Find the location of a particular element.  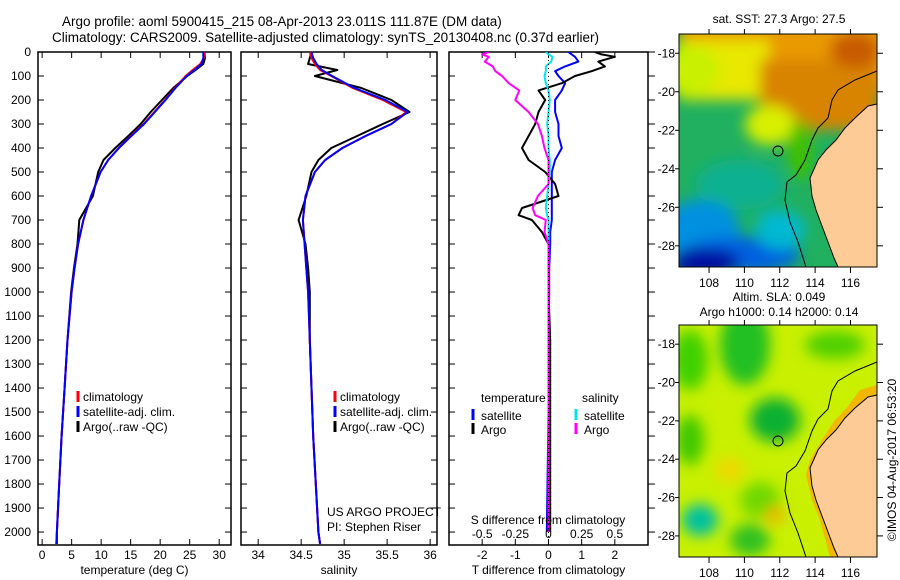

x-tick-label: 10 is located at coordinates (101, 555).